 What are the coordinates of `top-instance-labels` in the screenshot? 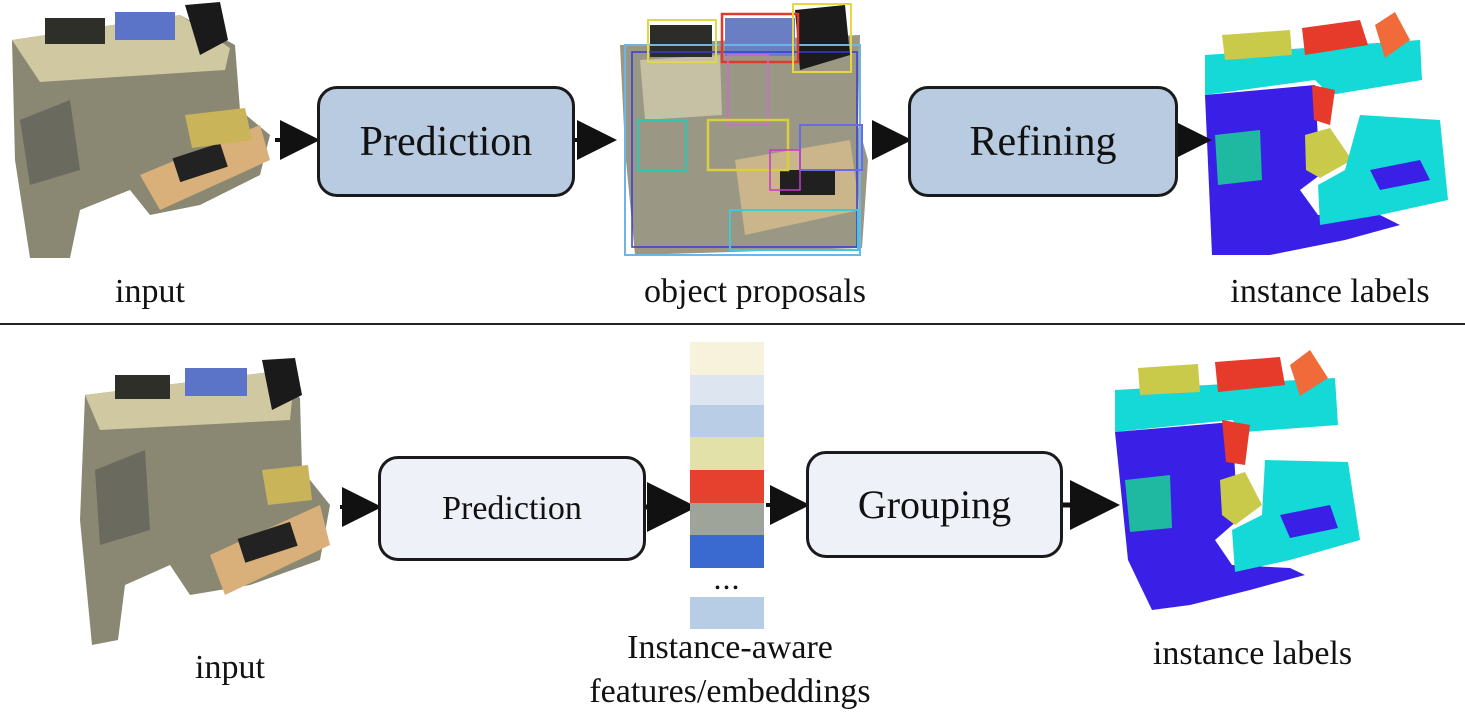 It's located at (1326, 133).